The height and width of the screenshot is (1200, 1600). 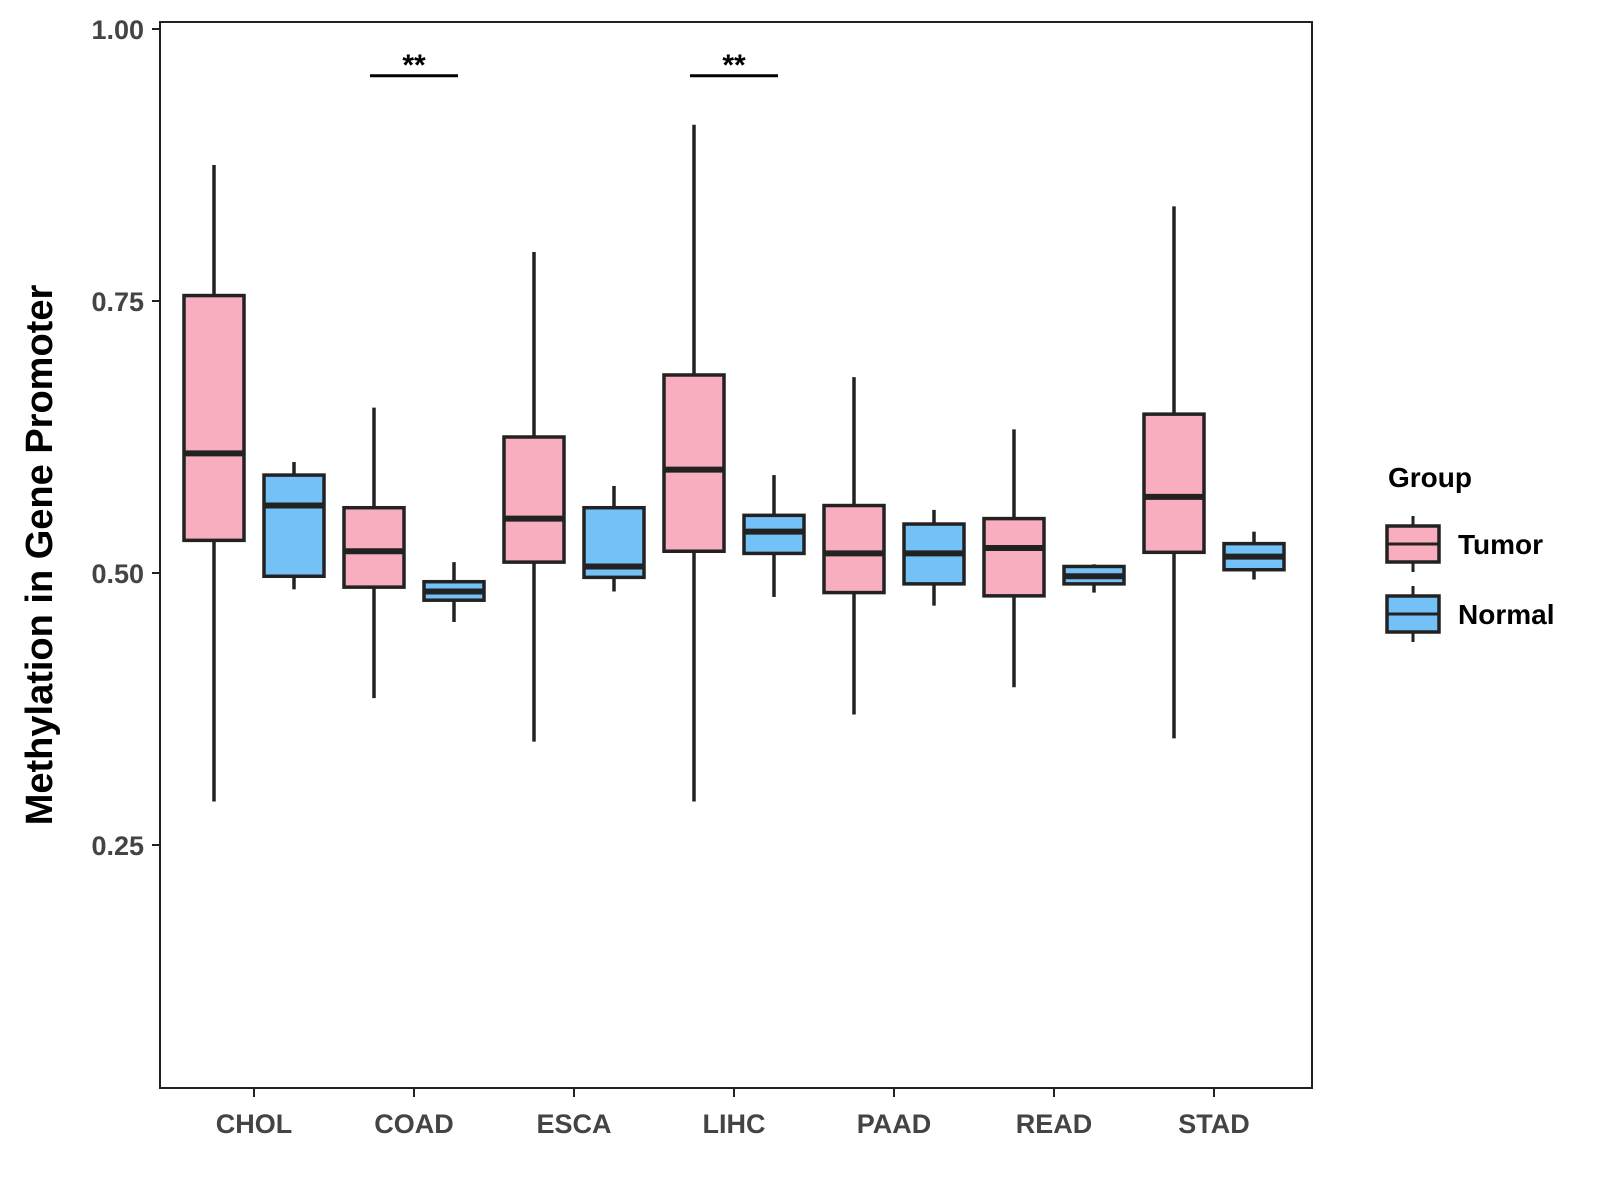 I want to click on y-tick-label: 0.25, so click(x=117, y=846).